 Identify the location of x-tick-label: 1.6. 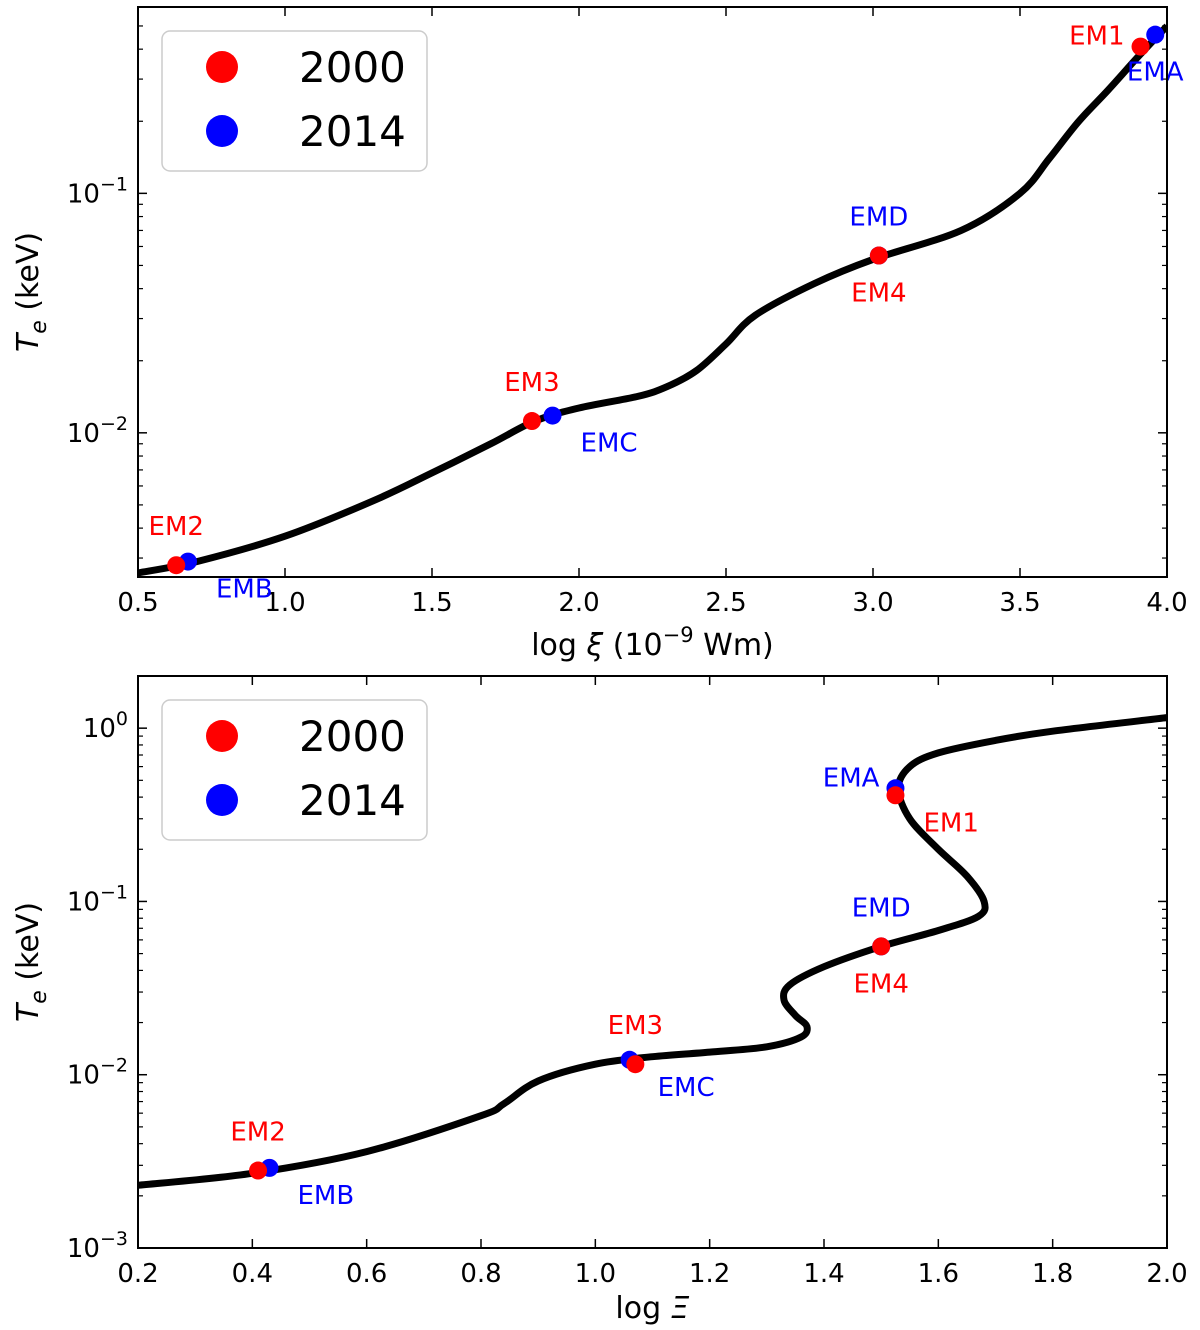
(938, 1274).